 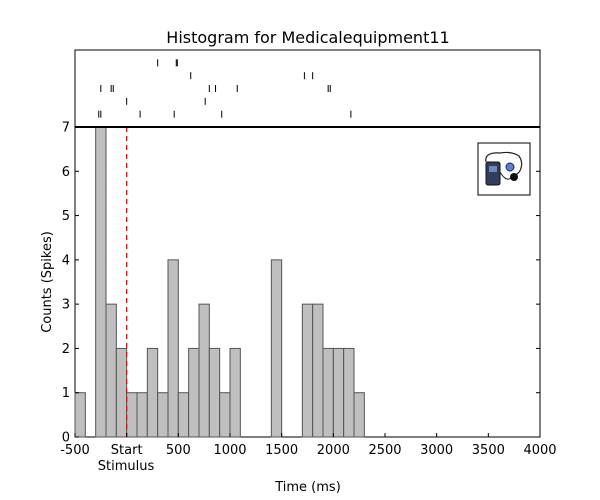 I want to click on y-tick-label: 7, so click(x=66, y=128).